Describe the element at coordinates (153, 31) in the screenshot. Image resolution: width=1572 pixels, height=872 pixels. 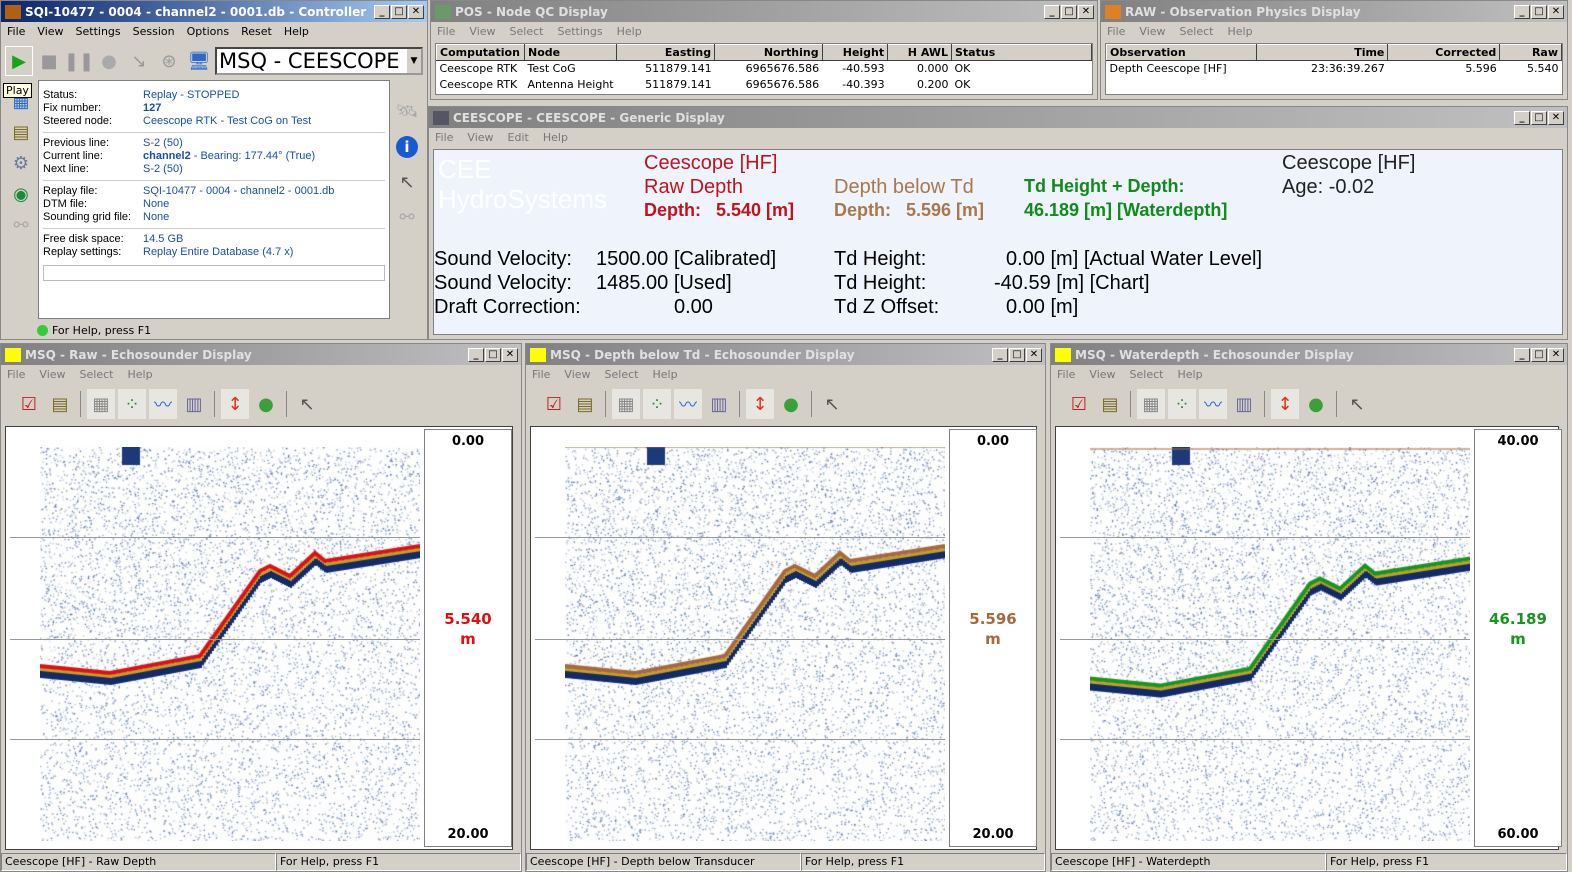
I see `menu-session: Session` at that location.